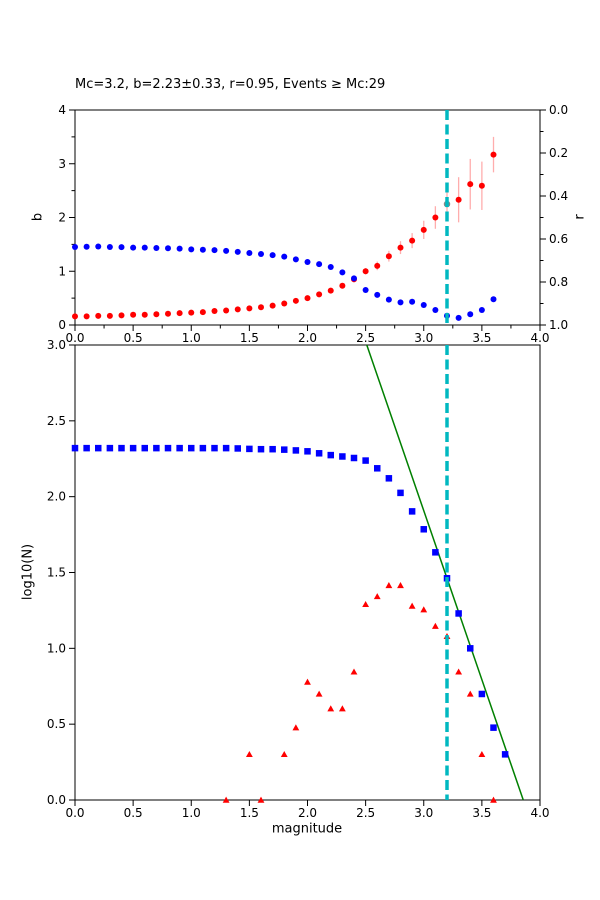  Describe the element at coordinates (558, 153) in the screenshot. I see `top-yright-tick-label: 0.2` at that location.